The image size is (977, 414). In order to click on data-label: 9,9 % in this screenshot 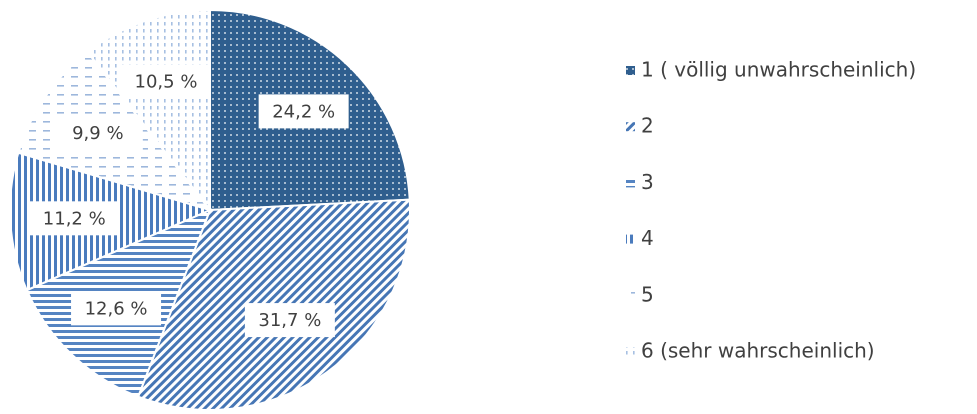, I will do `click(97, 133)`.